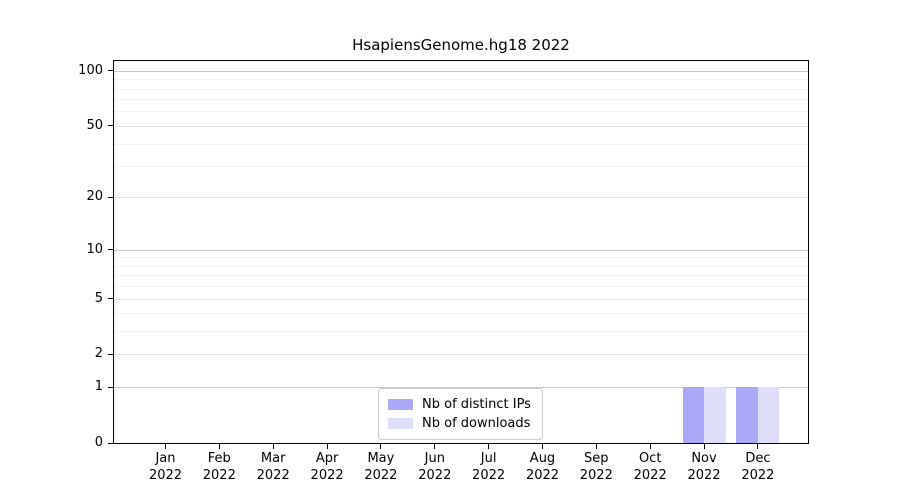  What do you see at coordinates (98, 354) in the screenshot?
I see `y-axis-tick-label: 2` at bounding box center [98, 354].